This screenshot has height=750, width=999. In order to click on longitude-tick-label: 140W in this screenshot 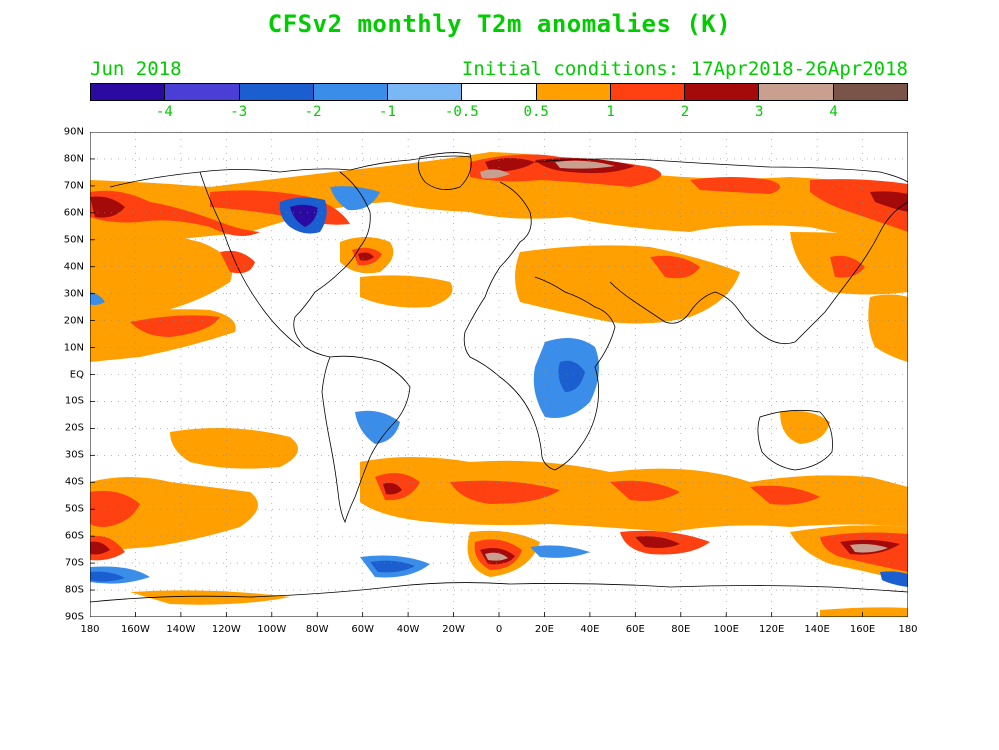, I will do `click(181, 629)`.